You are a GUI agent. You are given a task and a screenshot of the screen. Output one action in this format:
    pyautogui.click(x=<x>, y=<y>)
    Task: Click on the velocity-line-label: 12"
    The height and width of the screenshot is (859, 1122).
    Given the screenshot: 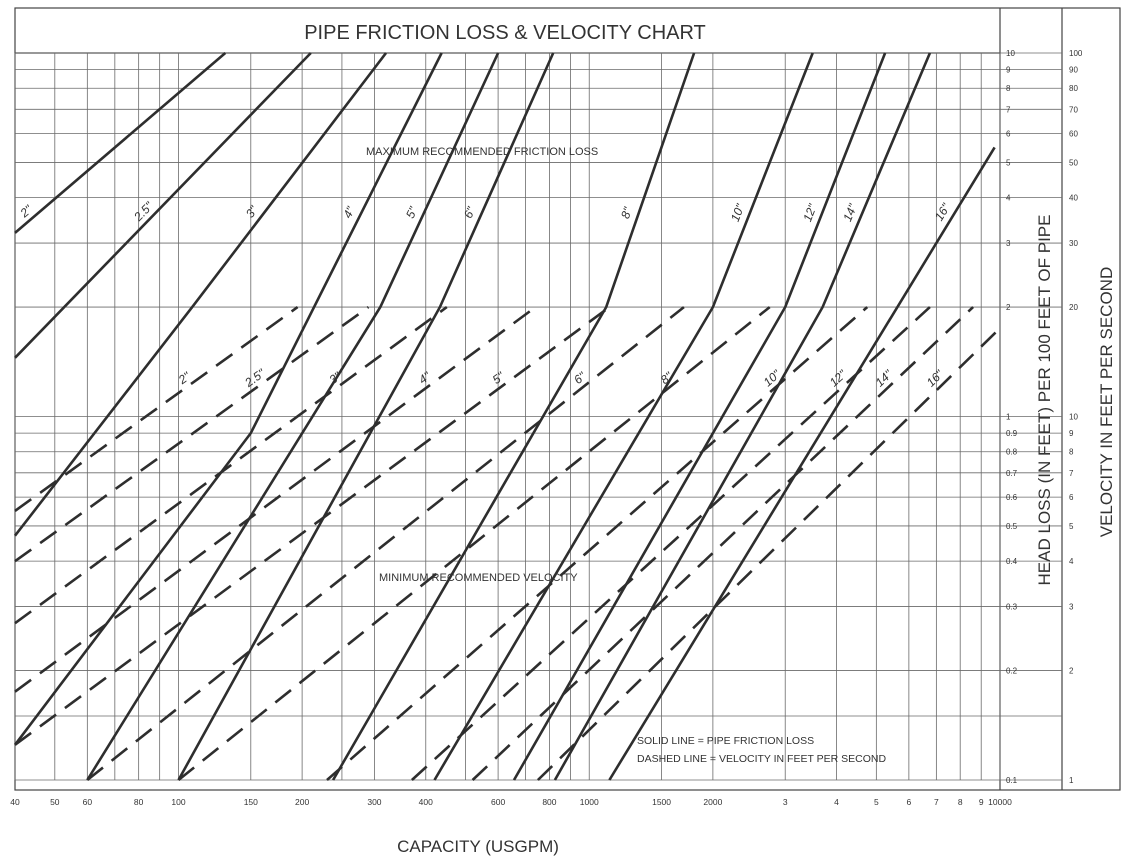 What is the action you would take?
    pyautogui.click(x=838, y=378)
    